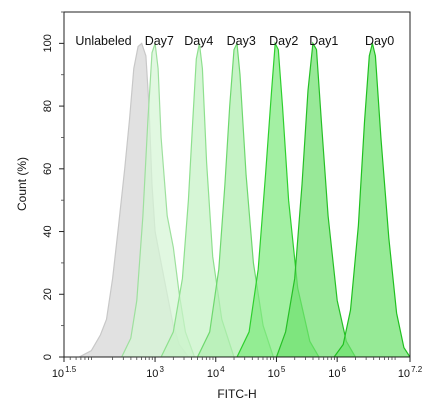  Describe the element at coordinates (48, 231) in the screenshot. I see `y-tick-label: 40` at that location.